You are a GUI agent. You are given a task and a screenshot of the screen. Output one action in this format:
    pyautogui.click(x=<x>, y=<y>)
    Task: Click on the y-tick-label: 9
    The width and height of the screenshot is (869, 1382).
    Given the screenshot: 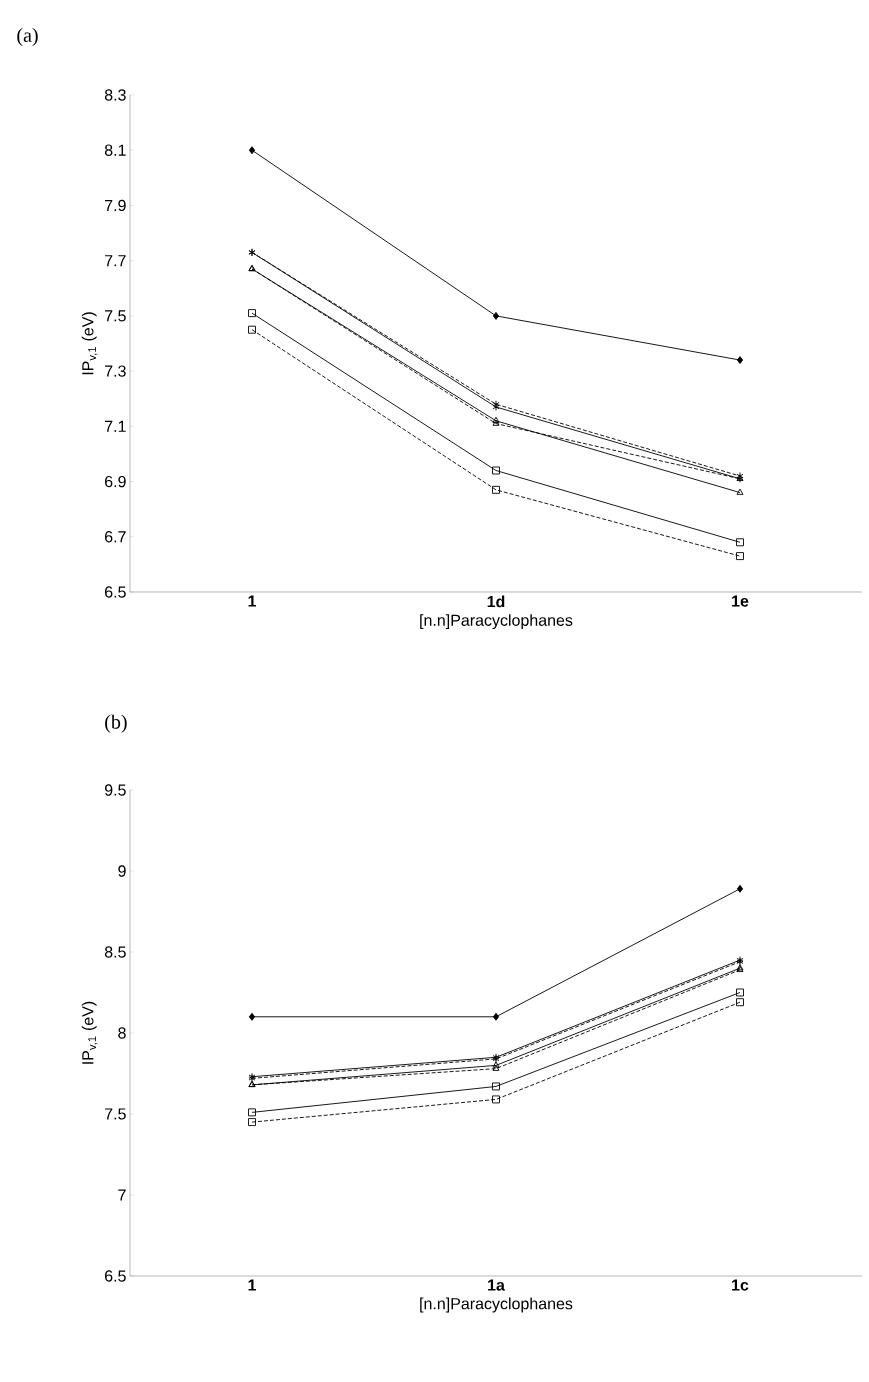 What is the action you would take?
    pyautogui.click(x=122, y=871)
    